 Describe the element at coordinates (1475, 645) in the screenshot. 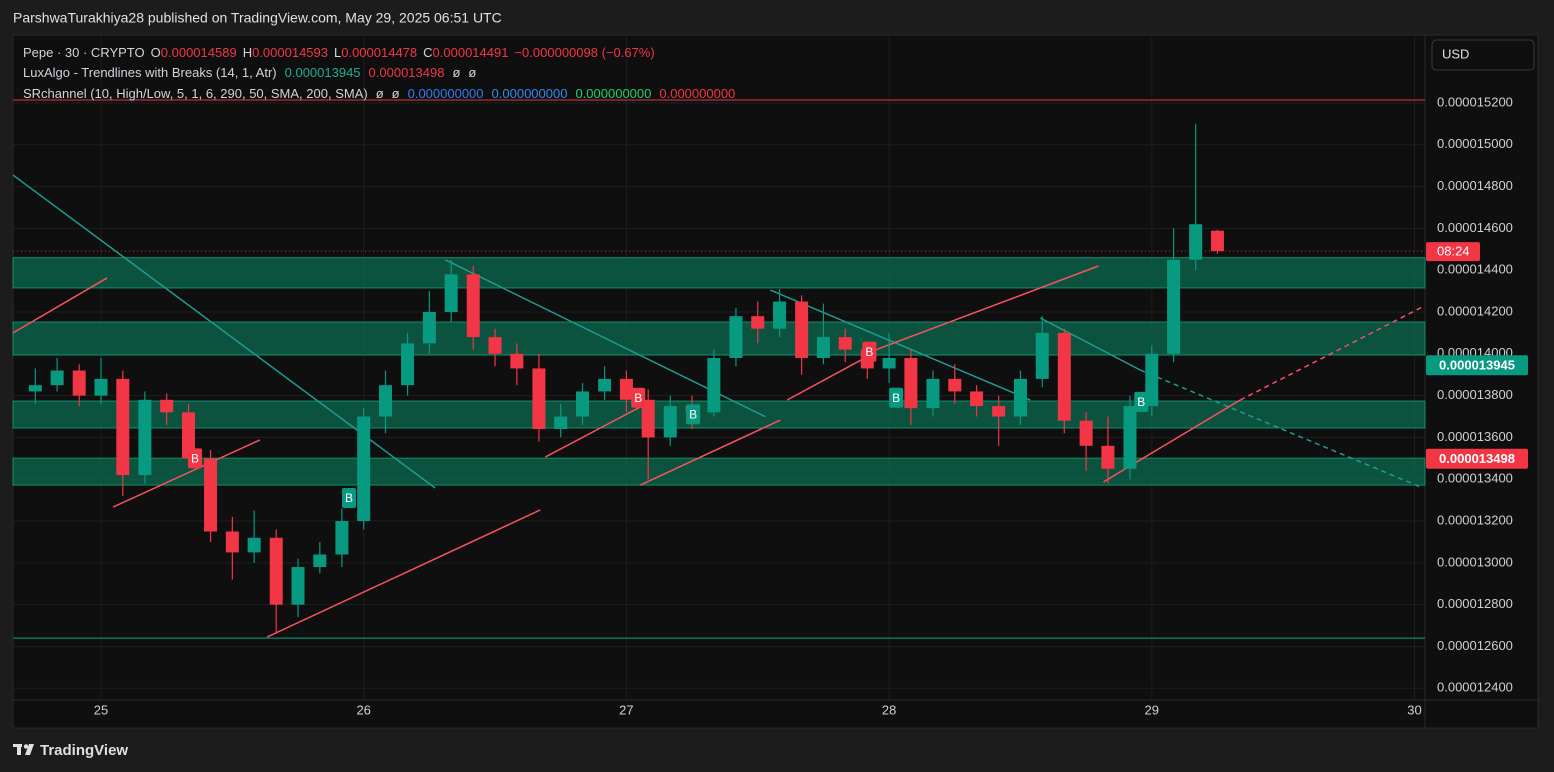

I see `y-tick-label: 0.000012600` at that location.